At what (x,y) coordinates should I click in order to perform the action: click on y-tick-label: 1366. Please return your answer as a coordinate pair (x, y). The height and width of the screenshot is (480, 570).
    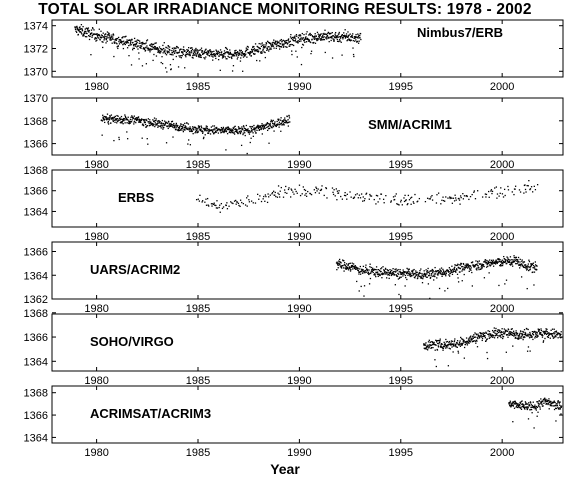
    Looking at the image, I should click on (36, 338).